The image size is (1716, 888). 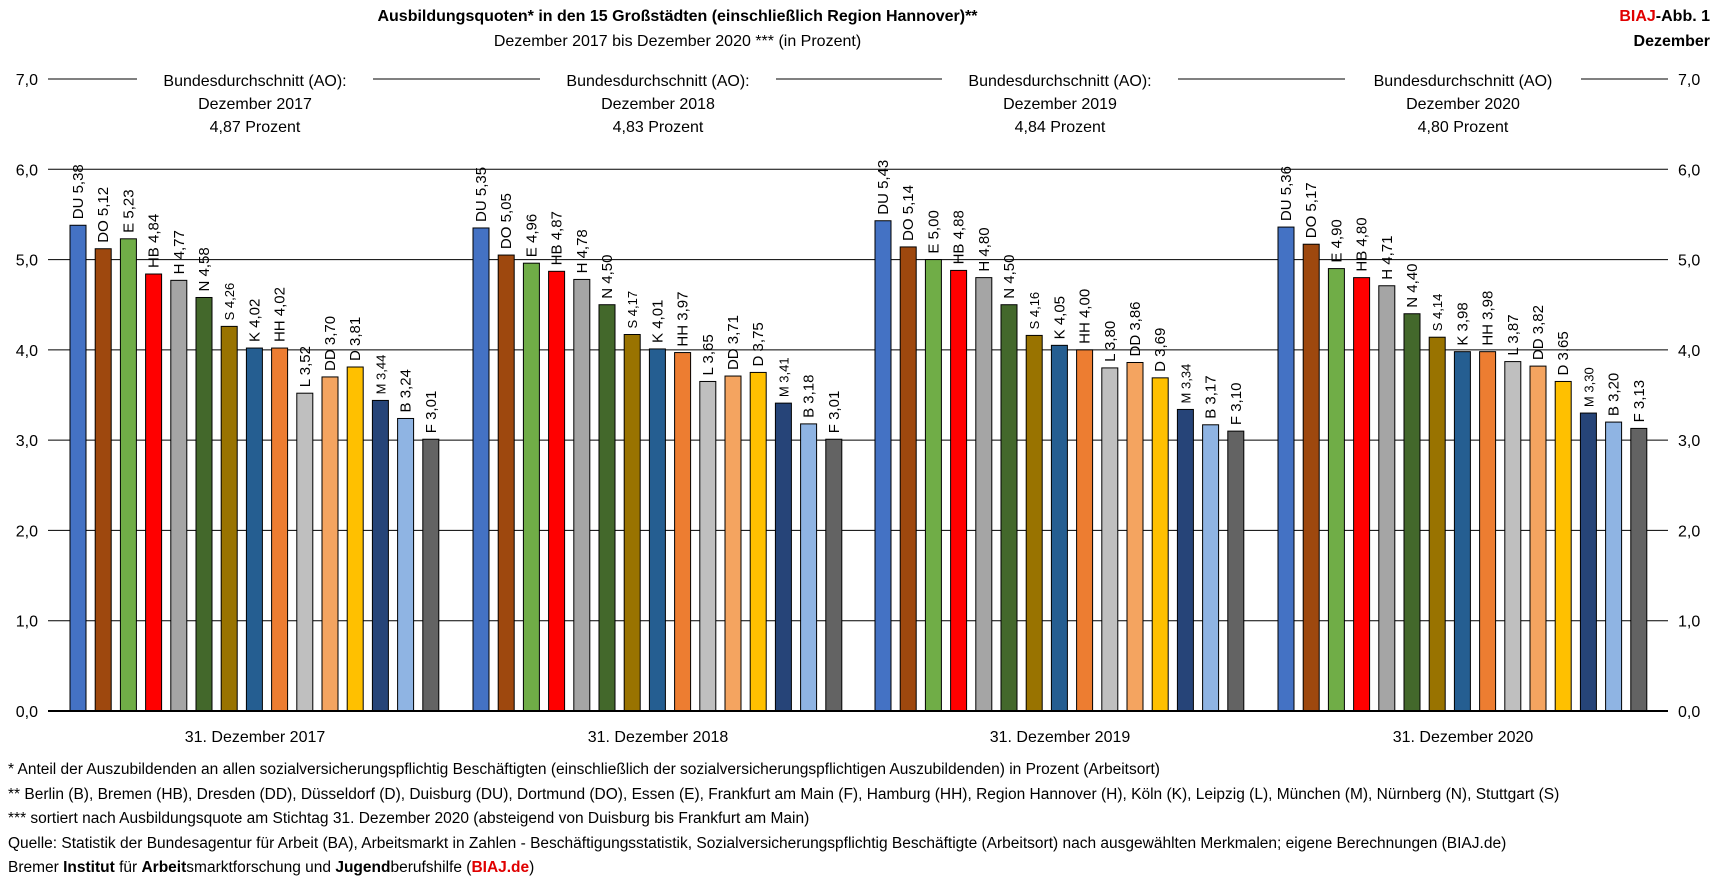 What do you see at coordinates (532, 867) in the screenshot?
I see `footer-part: )` at bounding box center [532, 867].